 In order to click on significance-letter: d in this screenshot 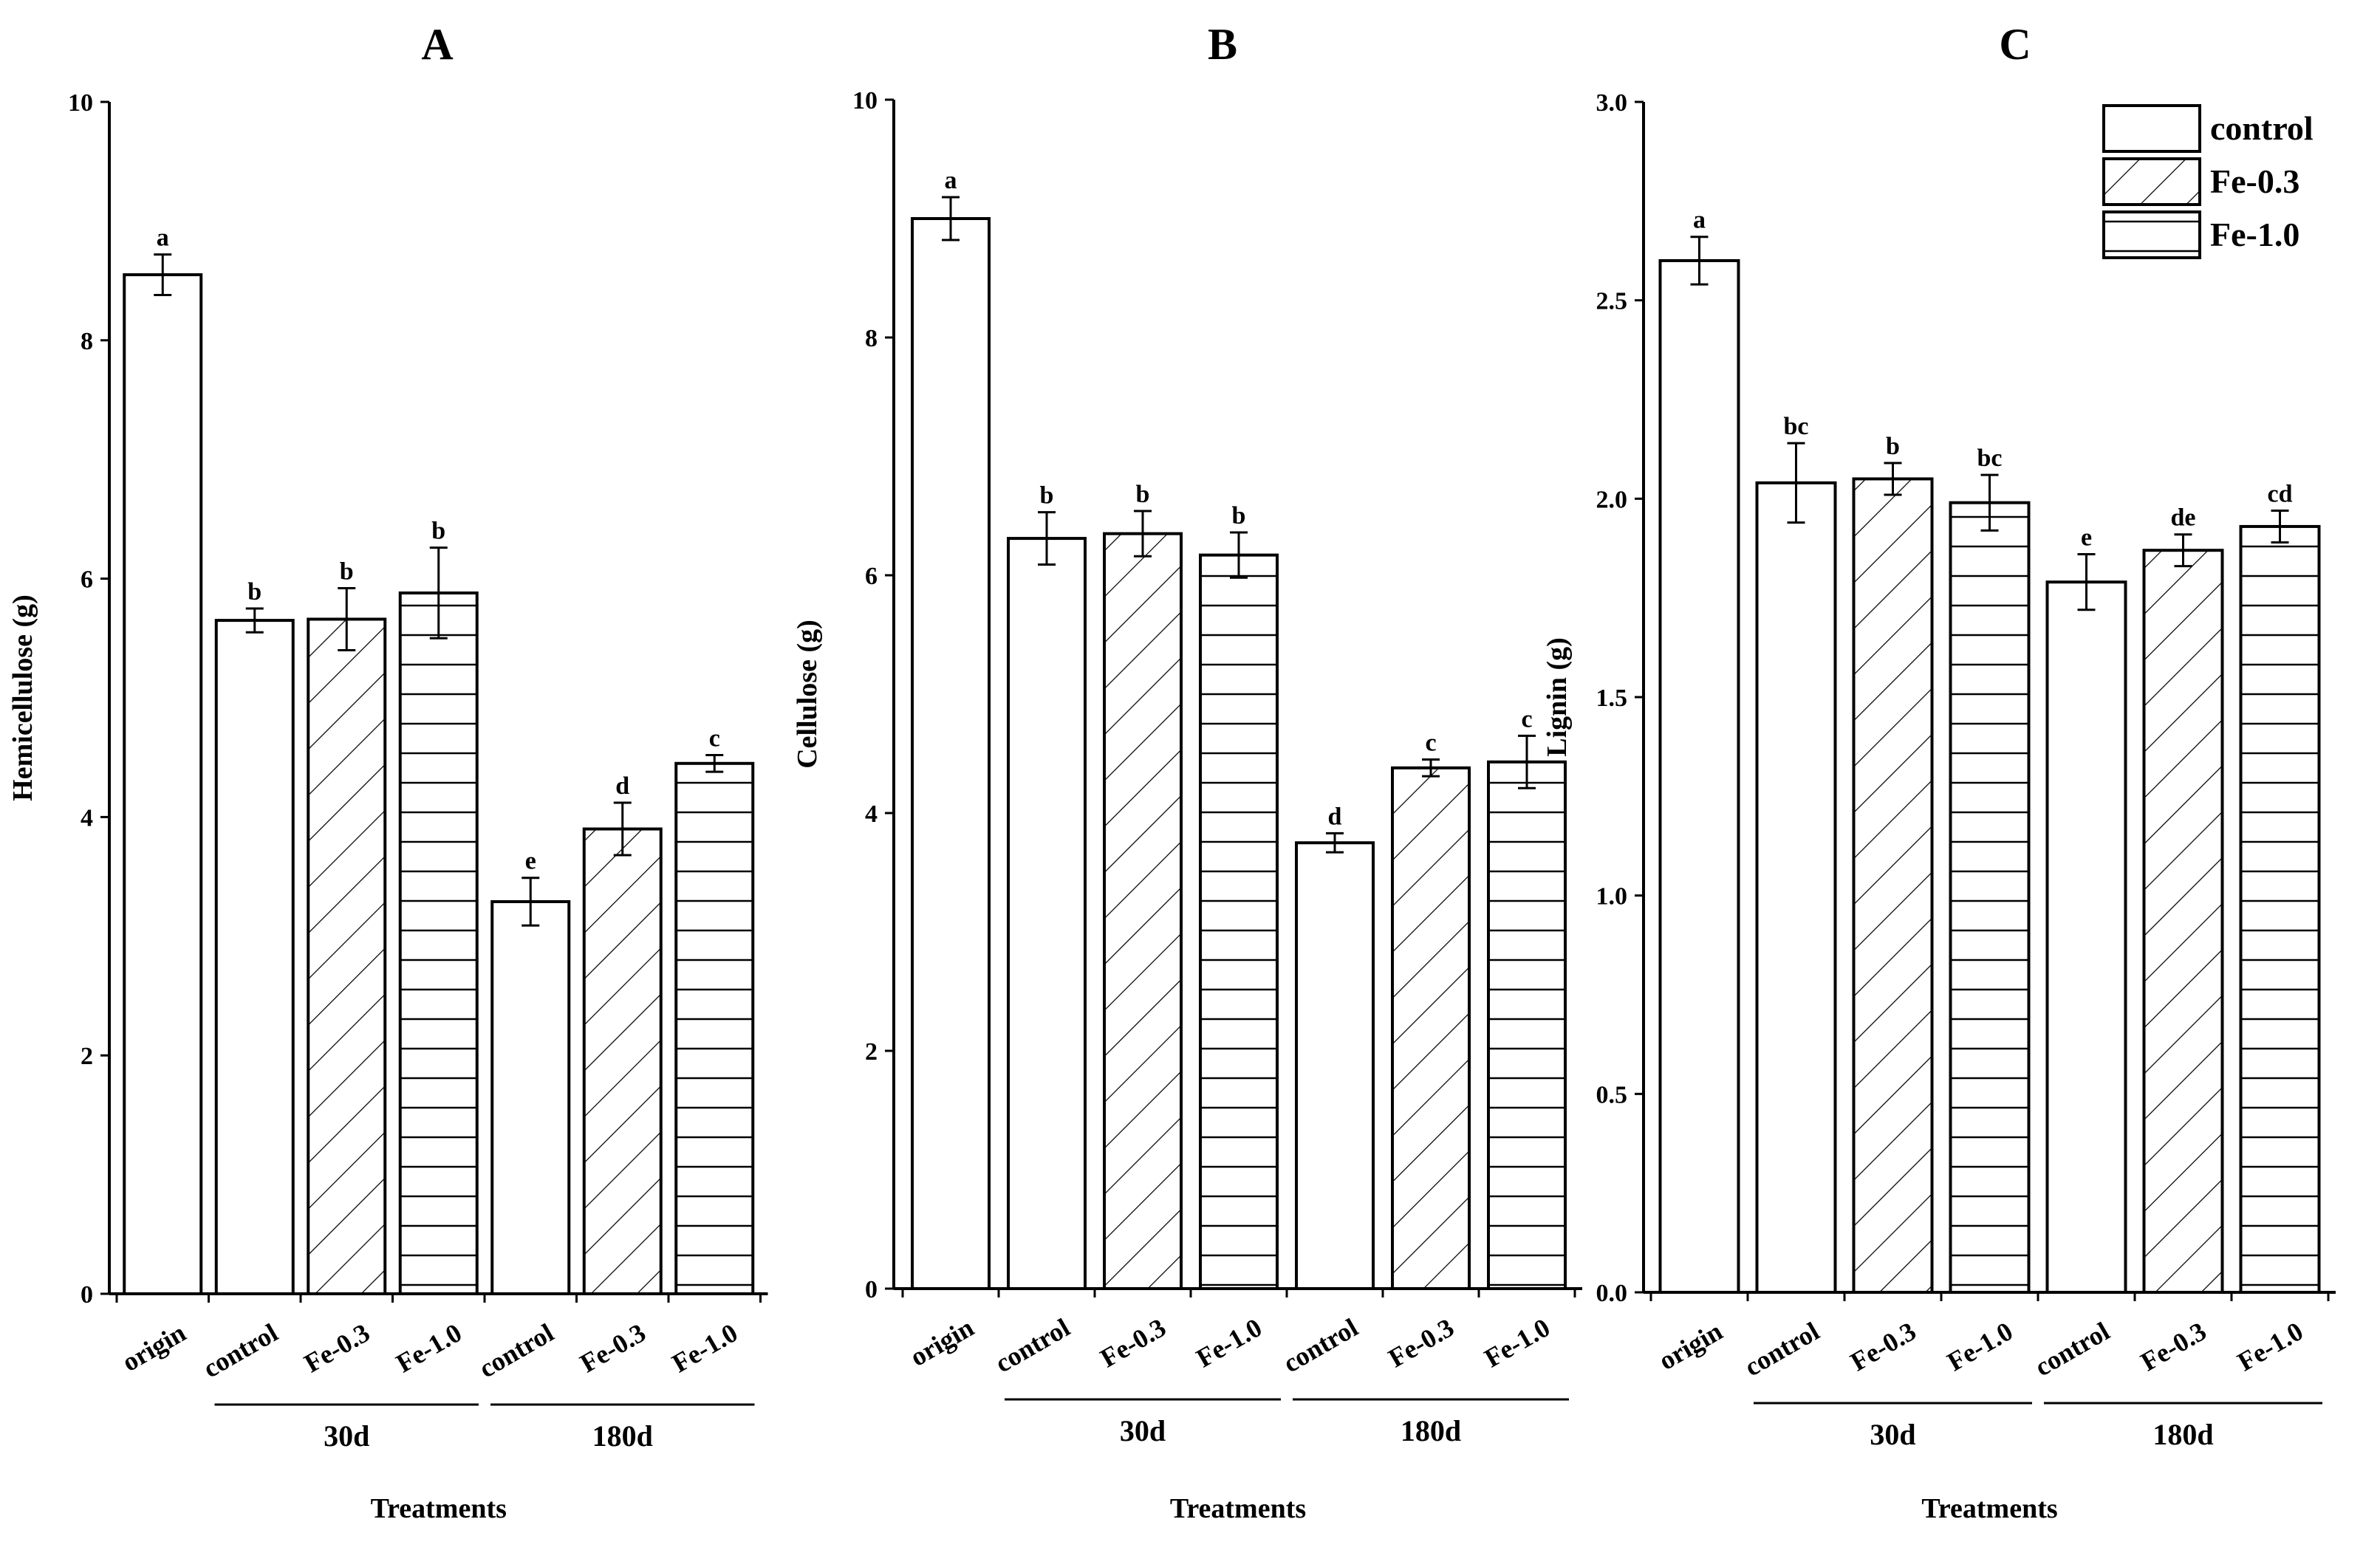, I will do `click(622, 786)`.